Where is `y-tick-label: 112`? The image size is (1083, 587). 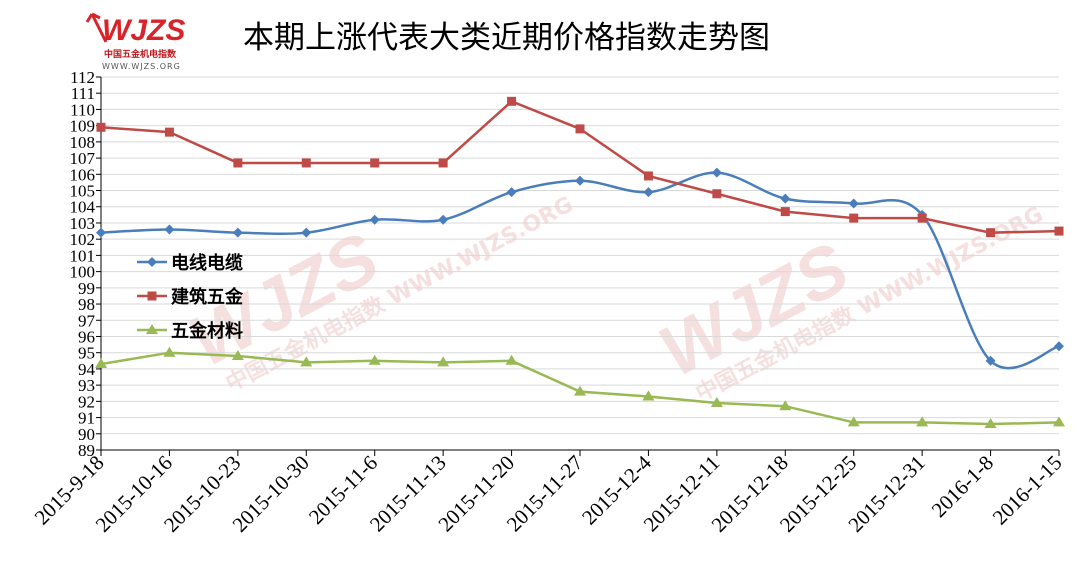 y-tick-label: 112 is located at coordinates (82, 77).